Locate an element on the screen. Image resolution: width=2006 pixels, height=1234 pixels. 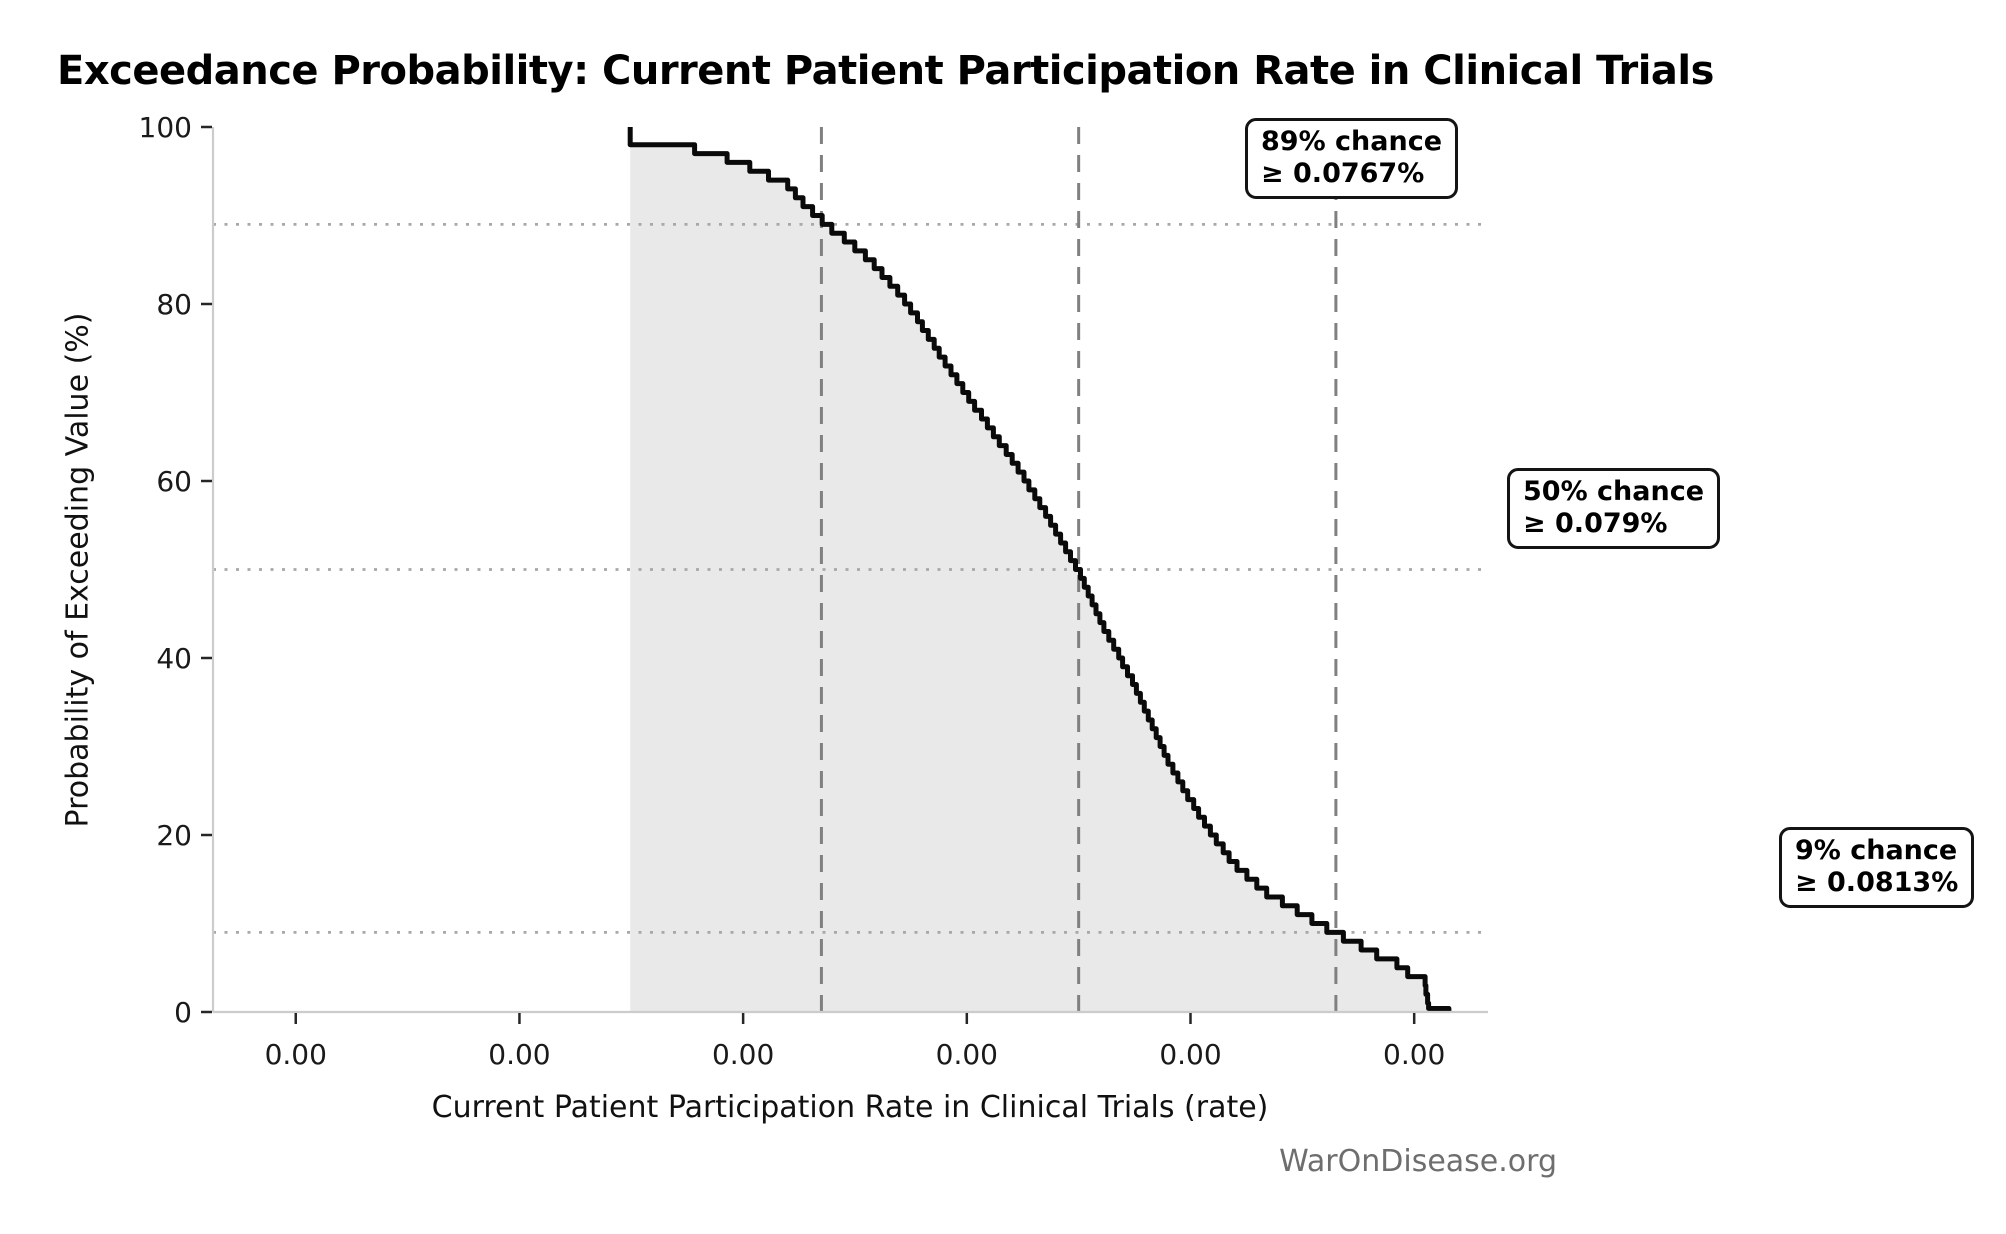
annotation-line1: 50% chance is located at coordinates (1614, 491).